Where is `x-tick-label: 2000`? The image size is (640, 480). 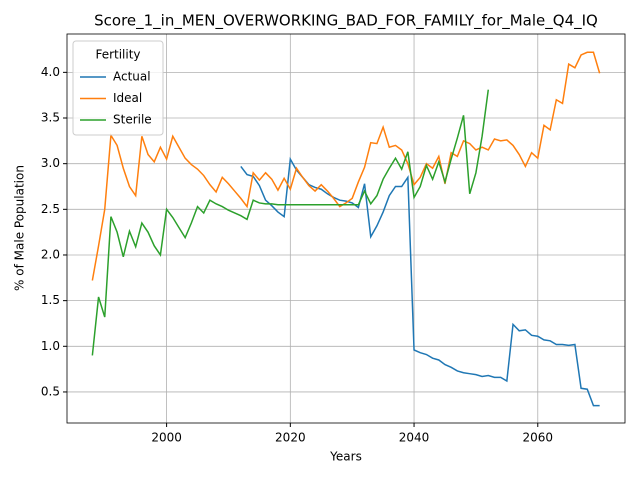 x-tick-label: 2000 is located at coordinates (166, 438).